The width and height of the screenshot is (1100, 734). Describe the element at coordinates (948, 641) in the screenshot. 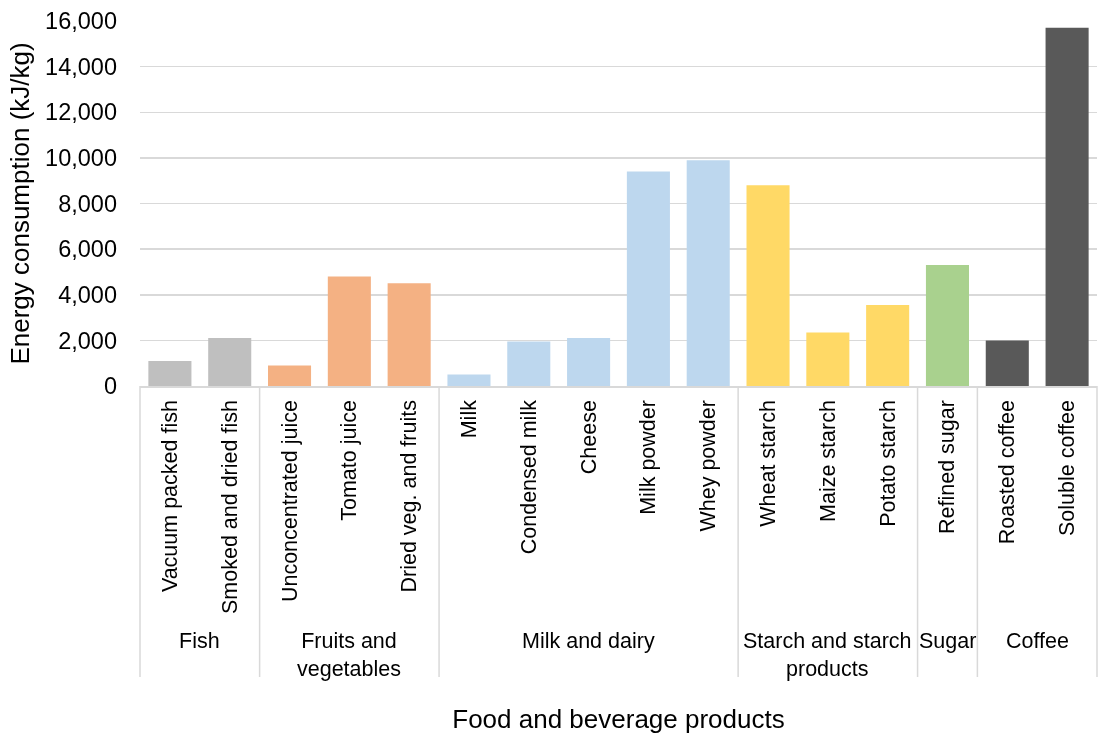

I see `text: Sugar` at that location.